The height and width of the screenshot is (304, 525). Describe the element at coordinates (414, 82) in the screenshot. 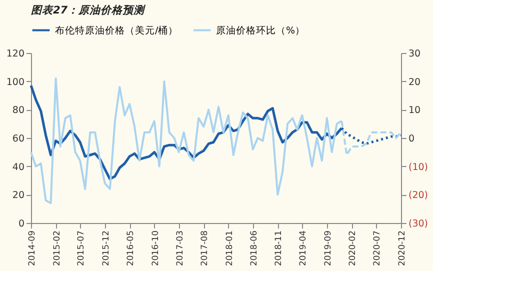

I see `y2-tick-label: 20` at that location.